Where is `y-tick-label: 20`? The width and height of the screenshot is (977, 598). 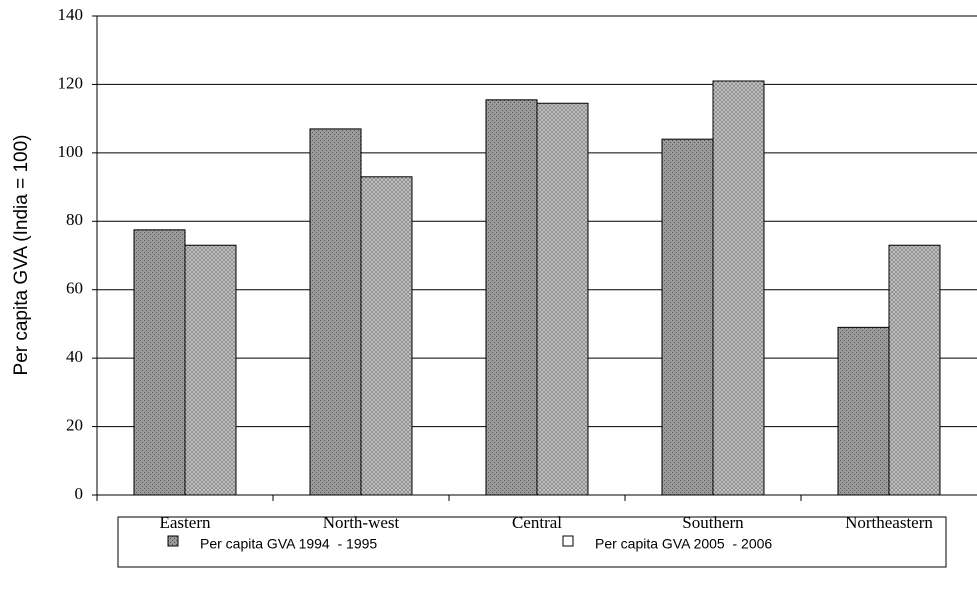
y-tick-label: 20 is located at coordinates (74, 424).